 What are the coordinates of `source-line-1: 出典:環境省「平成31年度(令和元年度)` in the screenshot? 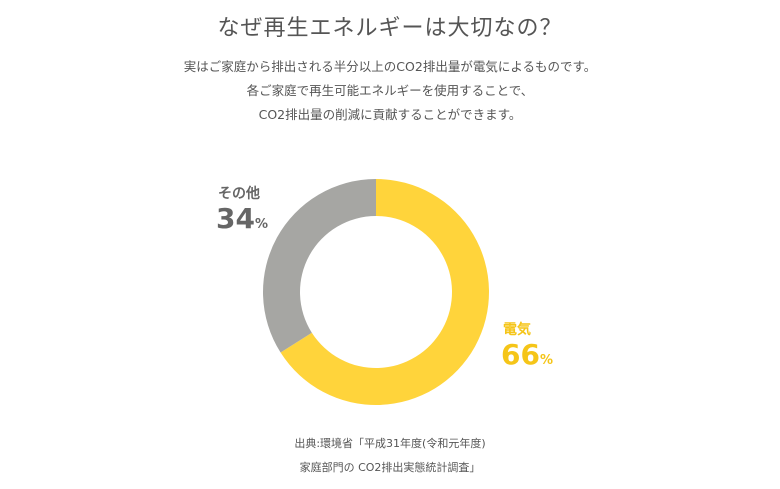 It's located at (390, 443).